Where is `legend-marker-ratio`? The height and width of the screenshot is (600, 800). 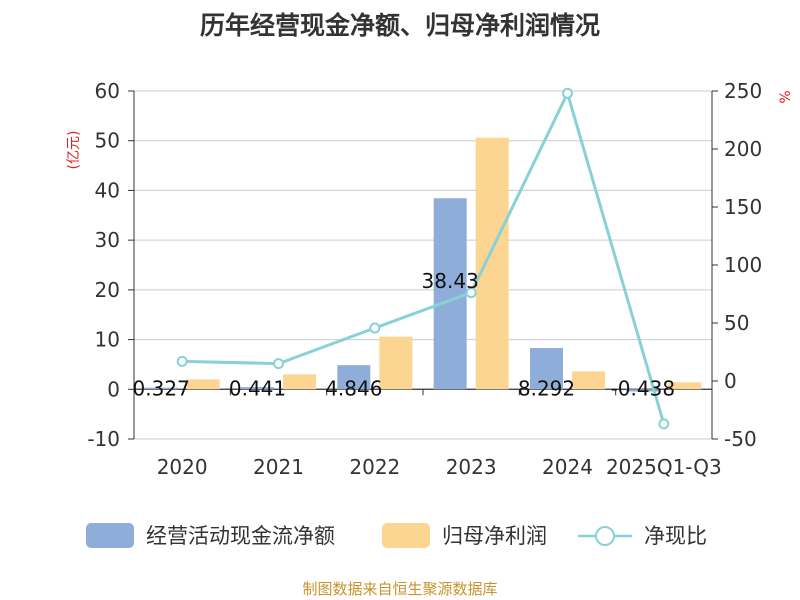
legend-marker-ratio is located at coordinates (605, 536).